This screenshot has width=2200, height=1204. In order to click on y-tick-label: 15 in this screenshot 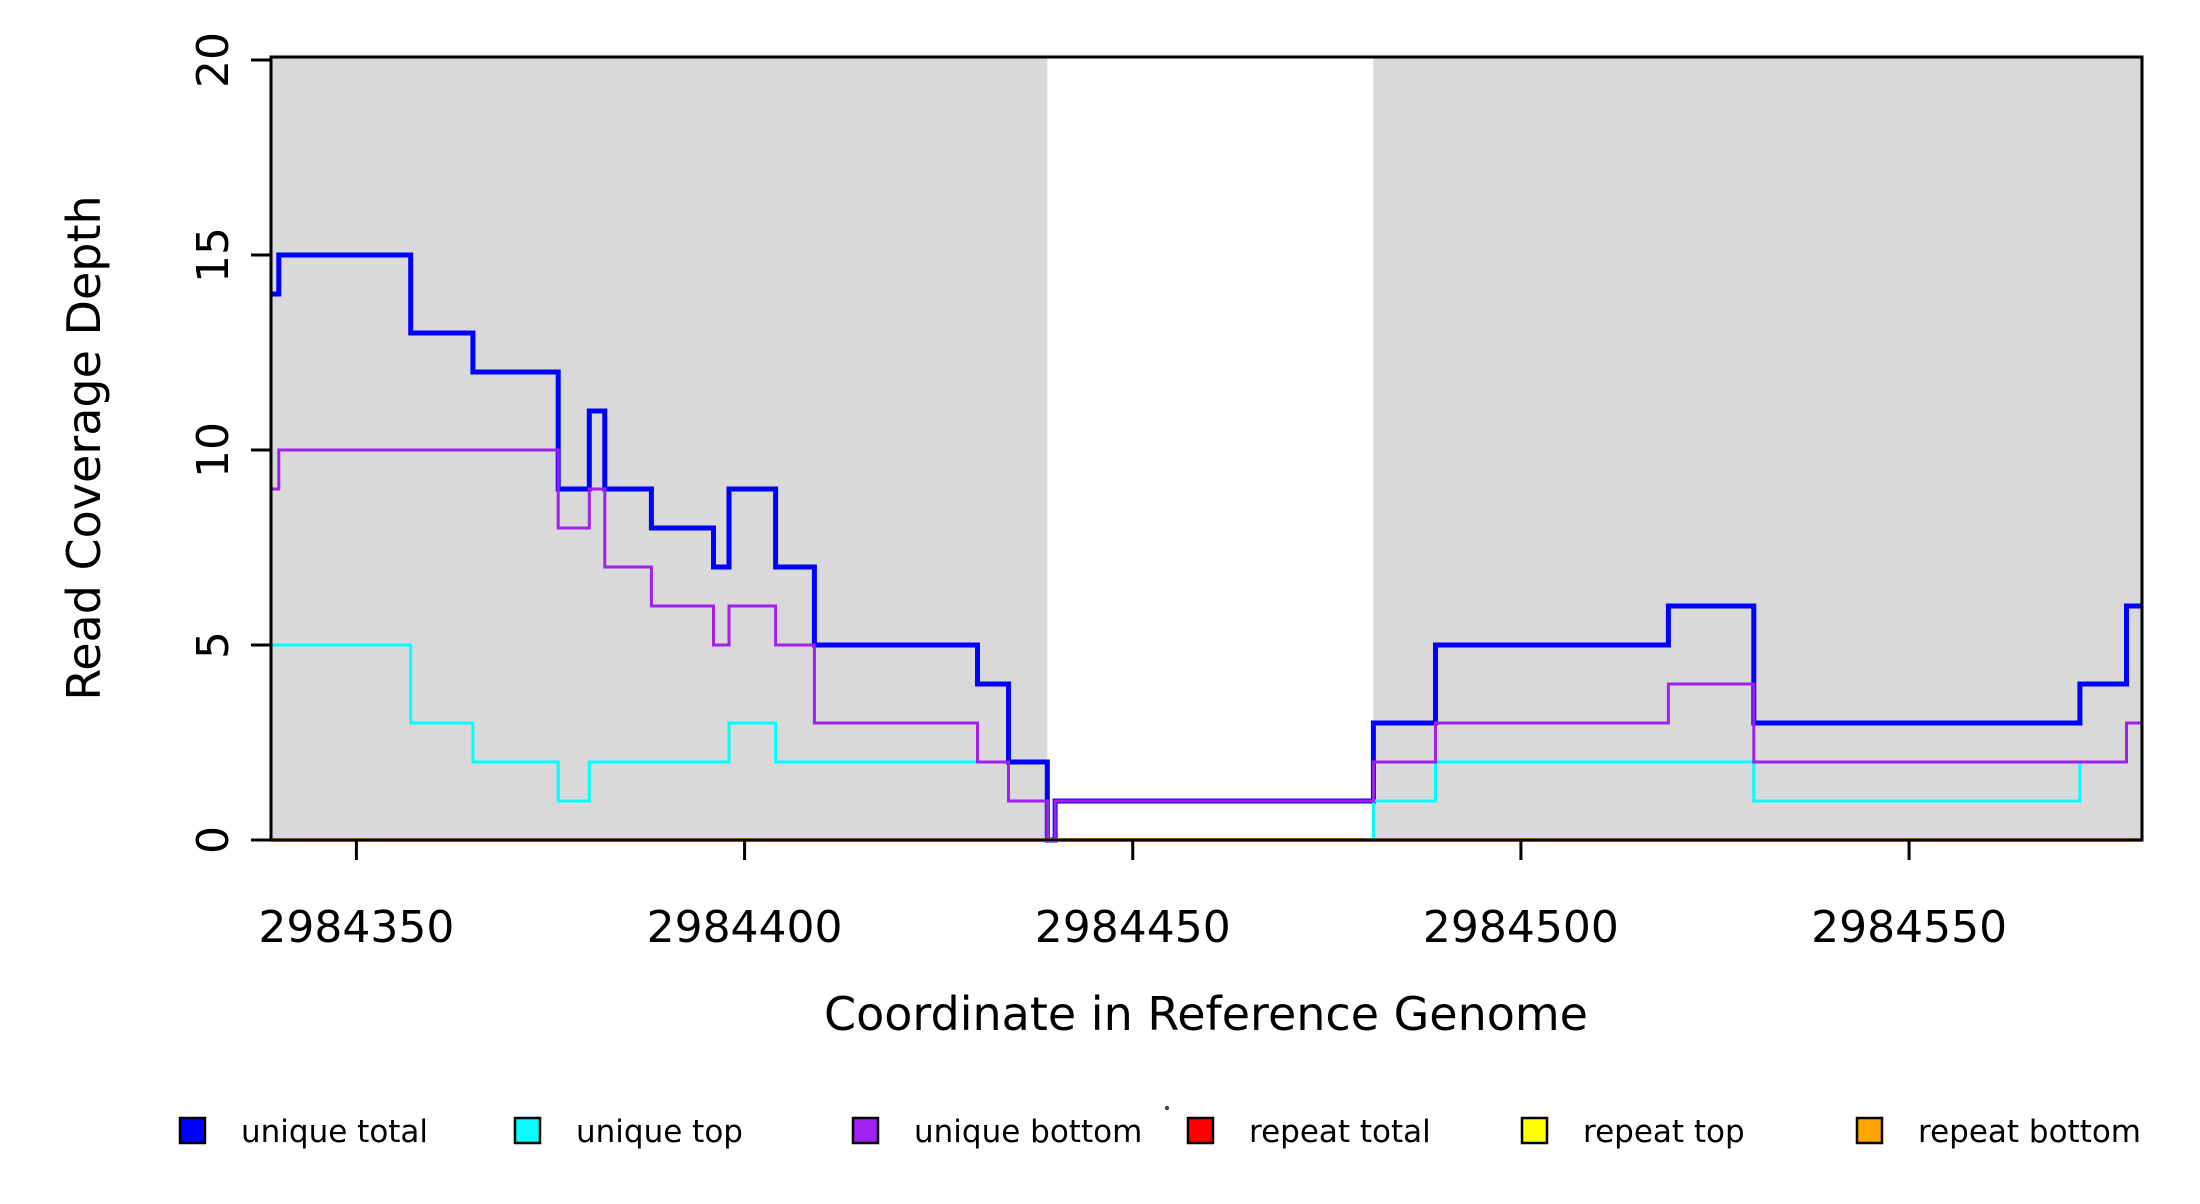, I will do `click(213, 255)`.